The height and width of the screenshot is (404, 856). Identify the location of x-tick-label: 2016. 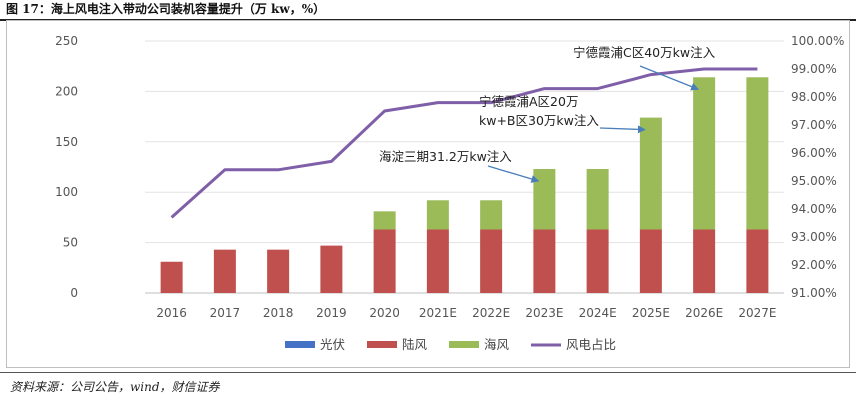
(171, 313).